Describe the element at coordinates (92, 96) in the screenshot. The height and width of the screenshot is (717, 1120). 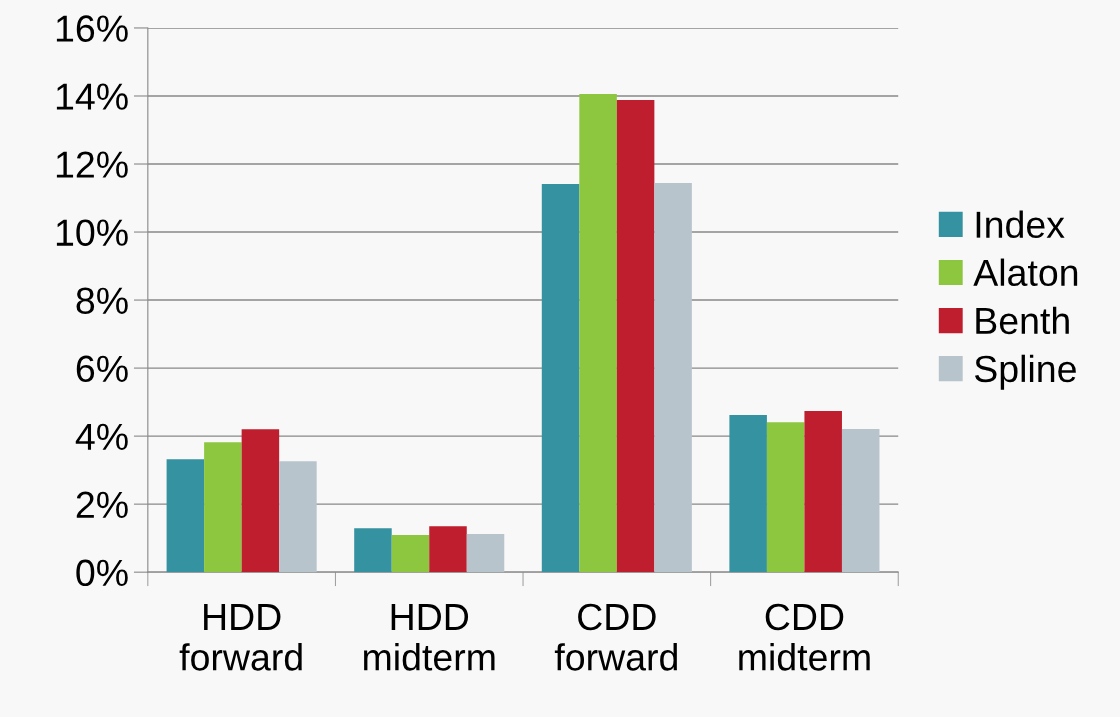
I see `y-tick-label: 14%` at that location.